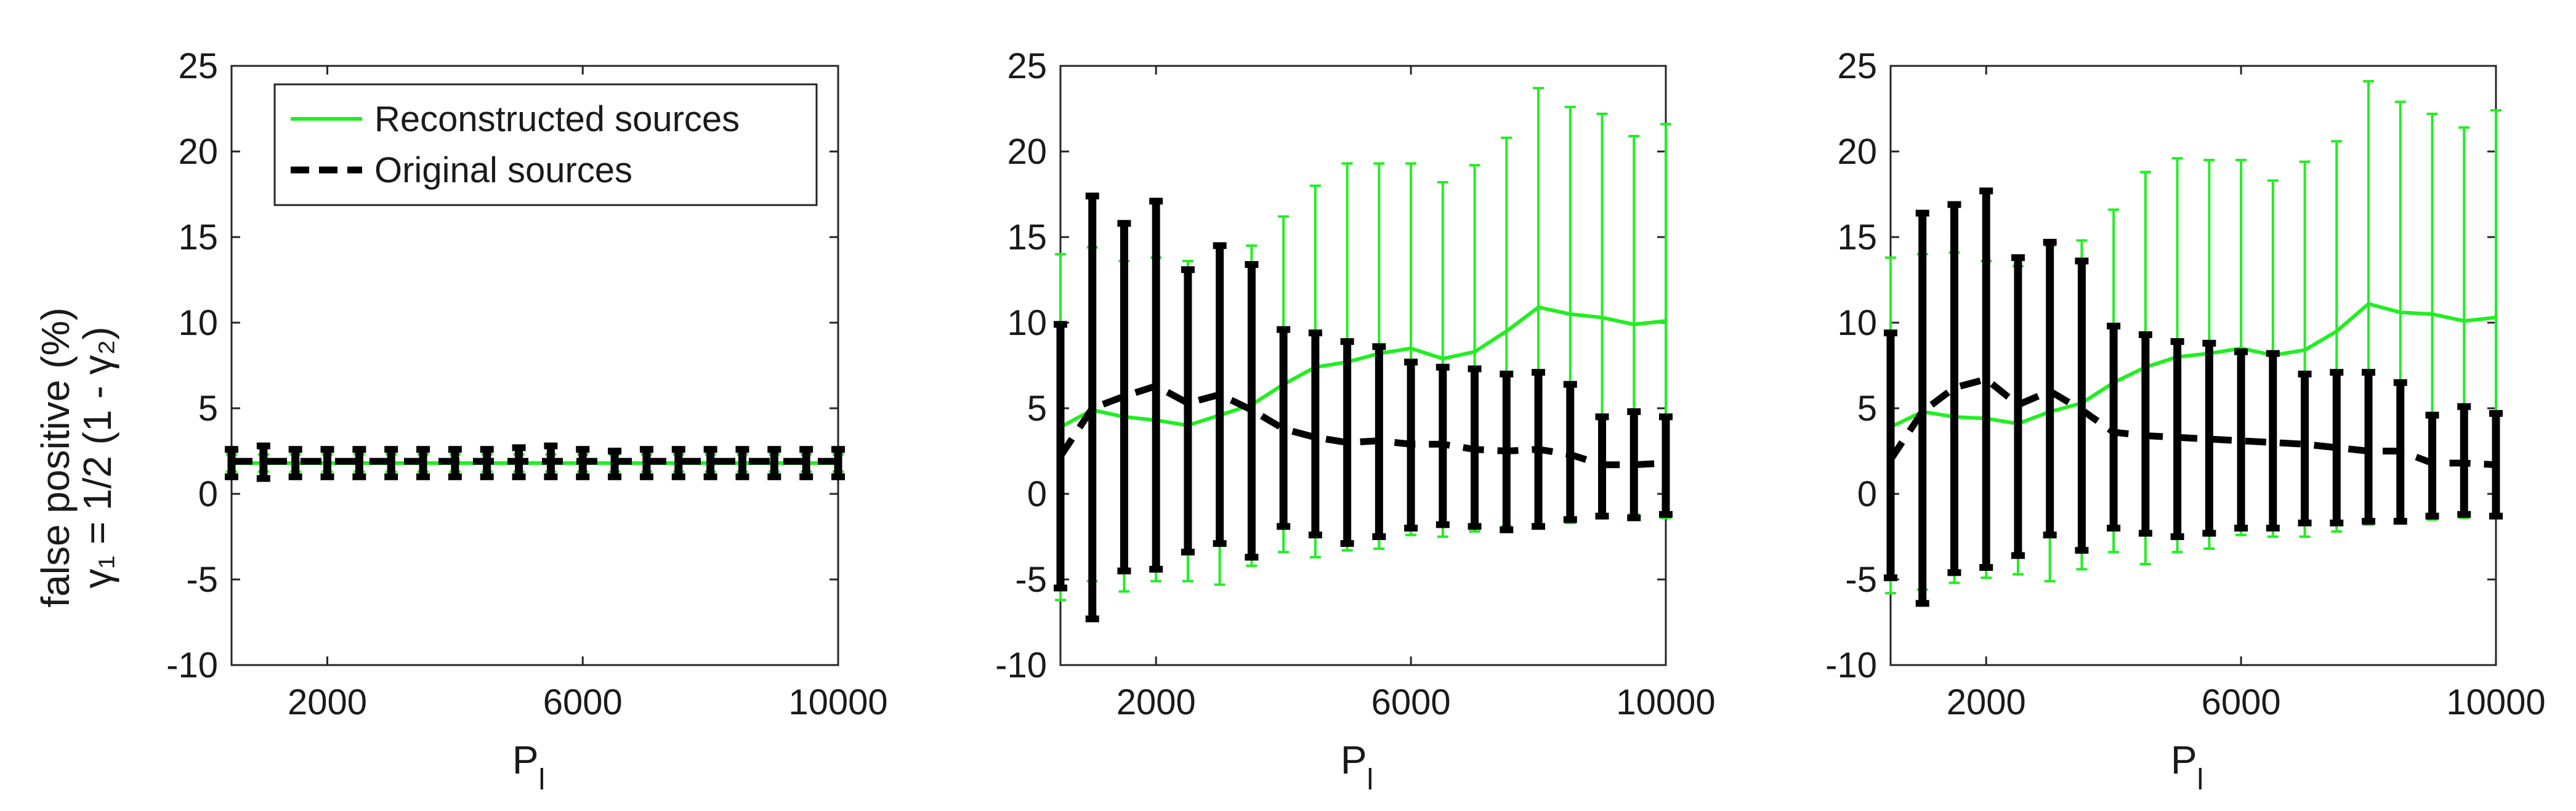  I want to click on legend-label-original: Original sources, so click(503, 170).